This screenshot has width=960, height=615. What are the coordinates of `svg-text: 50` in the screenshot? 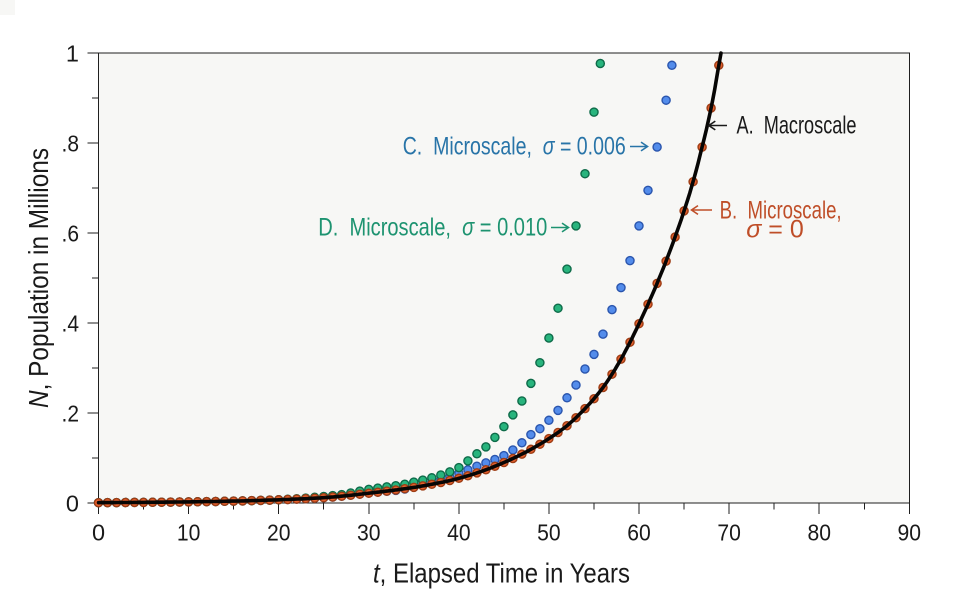 It's located at (549, 532).